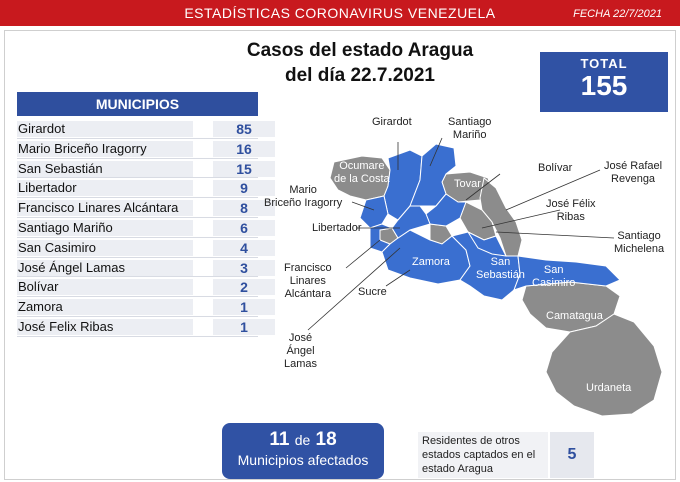  I want to click on municipio-row: Libertador 9, so click(146, 188).